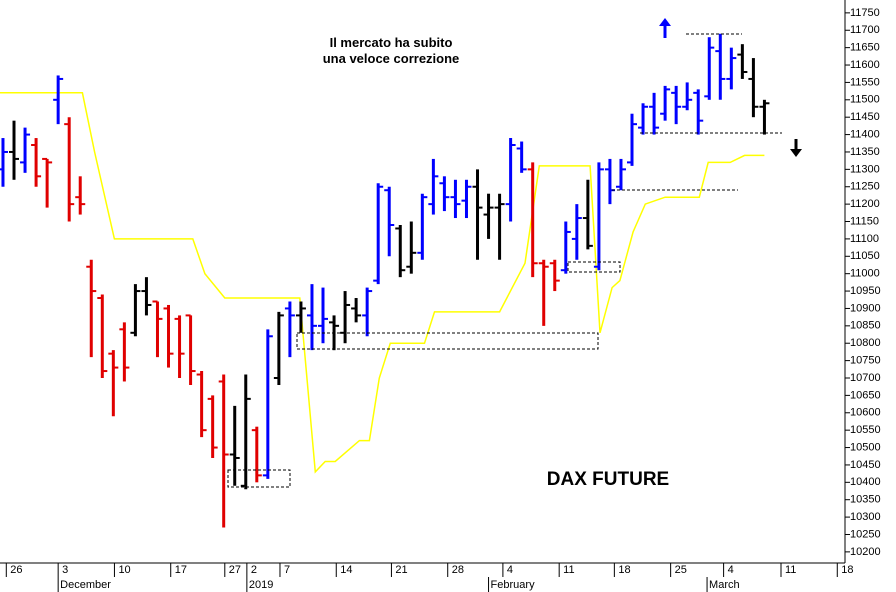 Image resolution: width=896 pixels, height=592 pixels. Describe the element at coordinates (865, 134) in the screenshot. I see `y-tick-label: 11400` at that location.